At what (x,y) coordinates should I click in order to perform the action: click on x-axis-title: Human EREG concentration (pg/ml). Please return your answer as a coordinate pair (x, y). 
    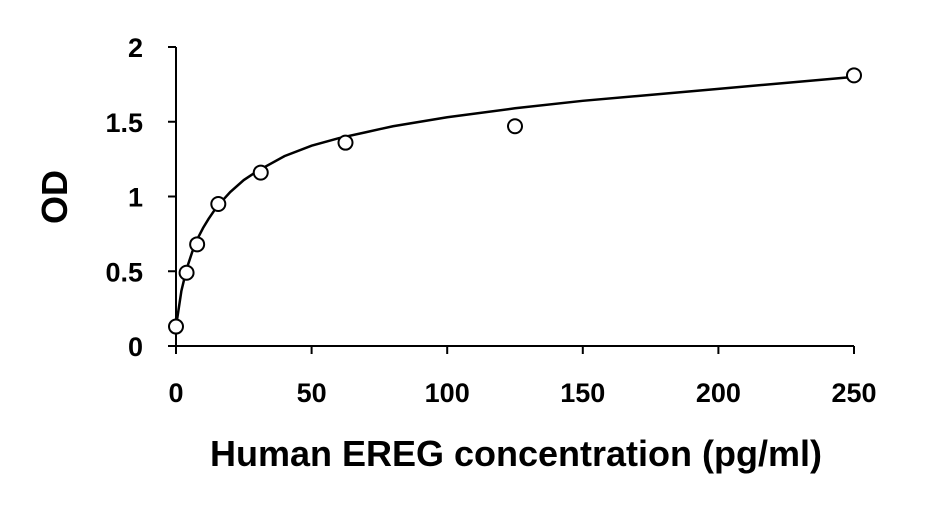
    Looking at the image, I should click on (516, 453).